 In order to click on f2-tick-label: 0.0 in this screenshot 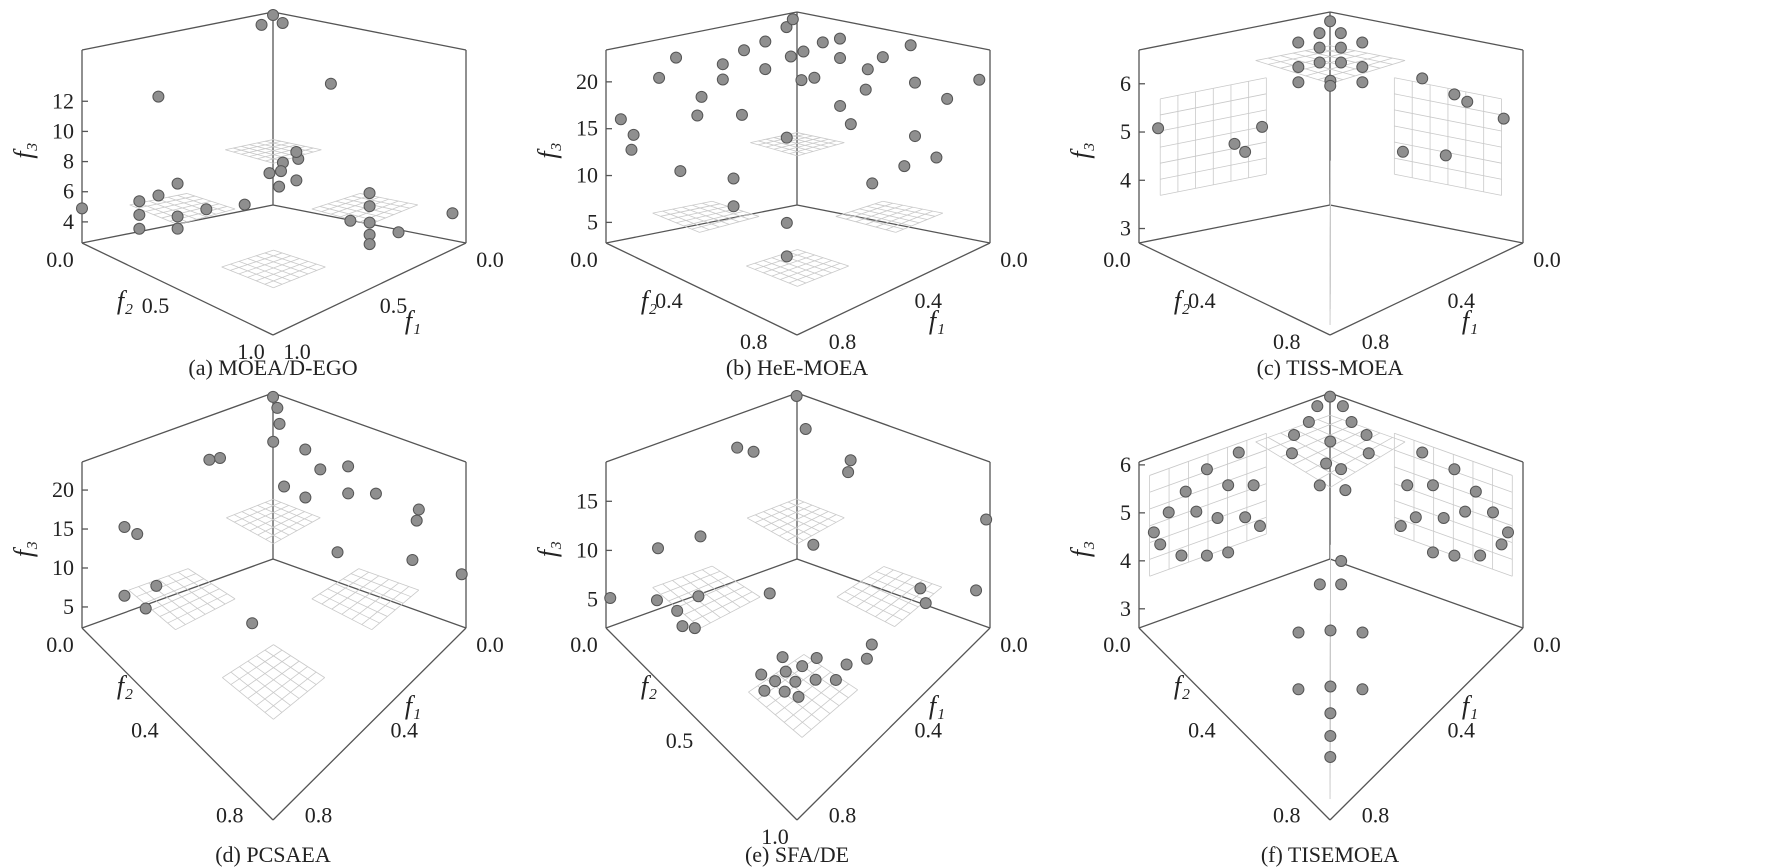, I will do `click(60, 644)`.